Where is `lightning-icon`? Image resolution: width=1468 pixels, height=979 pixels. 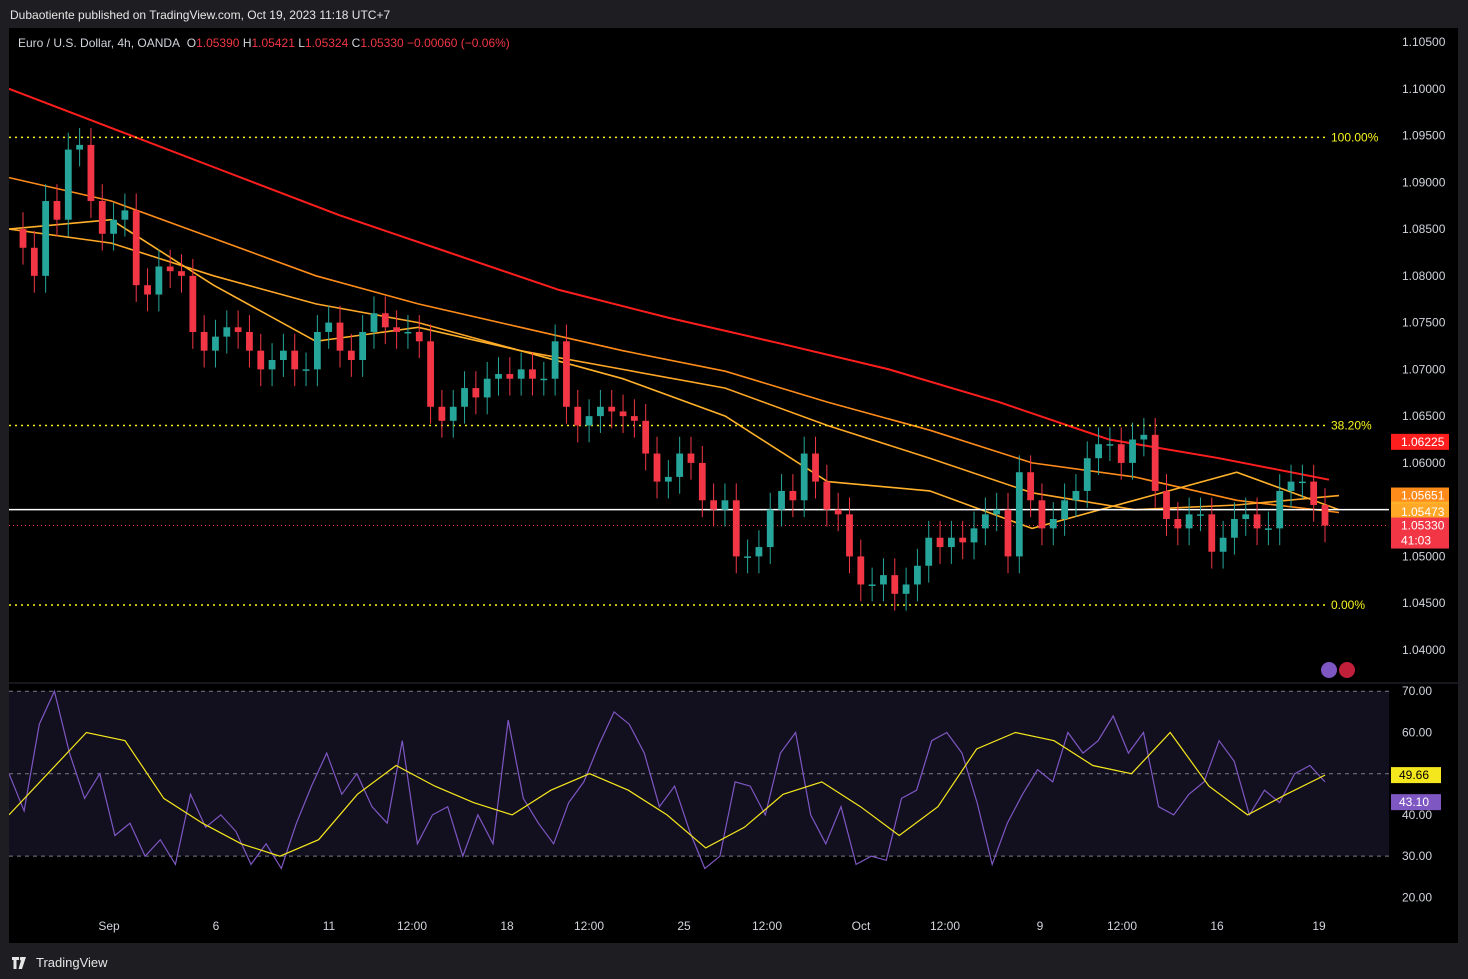
lightning-icon is located at coordinates (1329, 670).